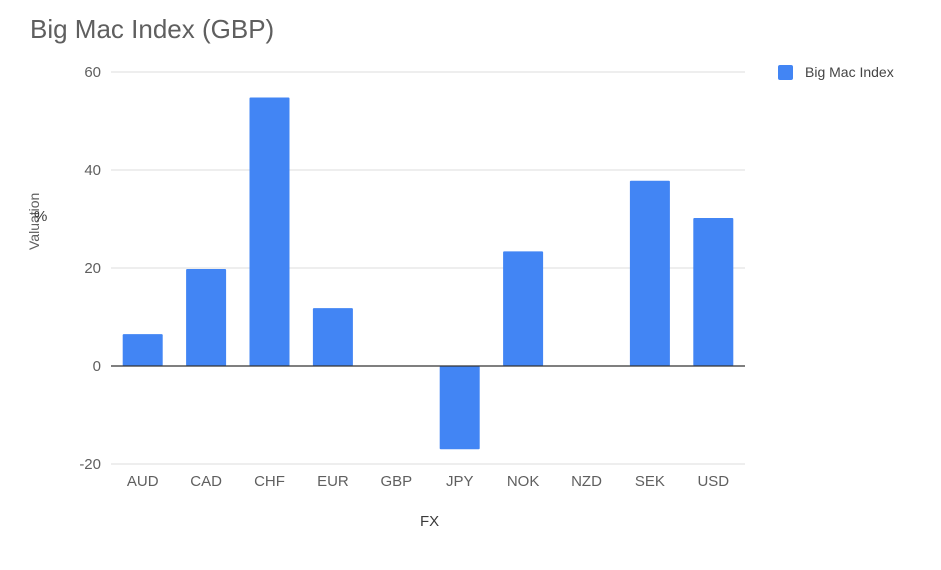  Describe the element at coordinates (41, 216) in the screenshot. I see `y-axis-unit: %` at that location.